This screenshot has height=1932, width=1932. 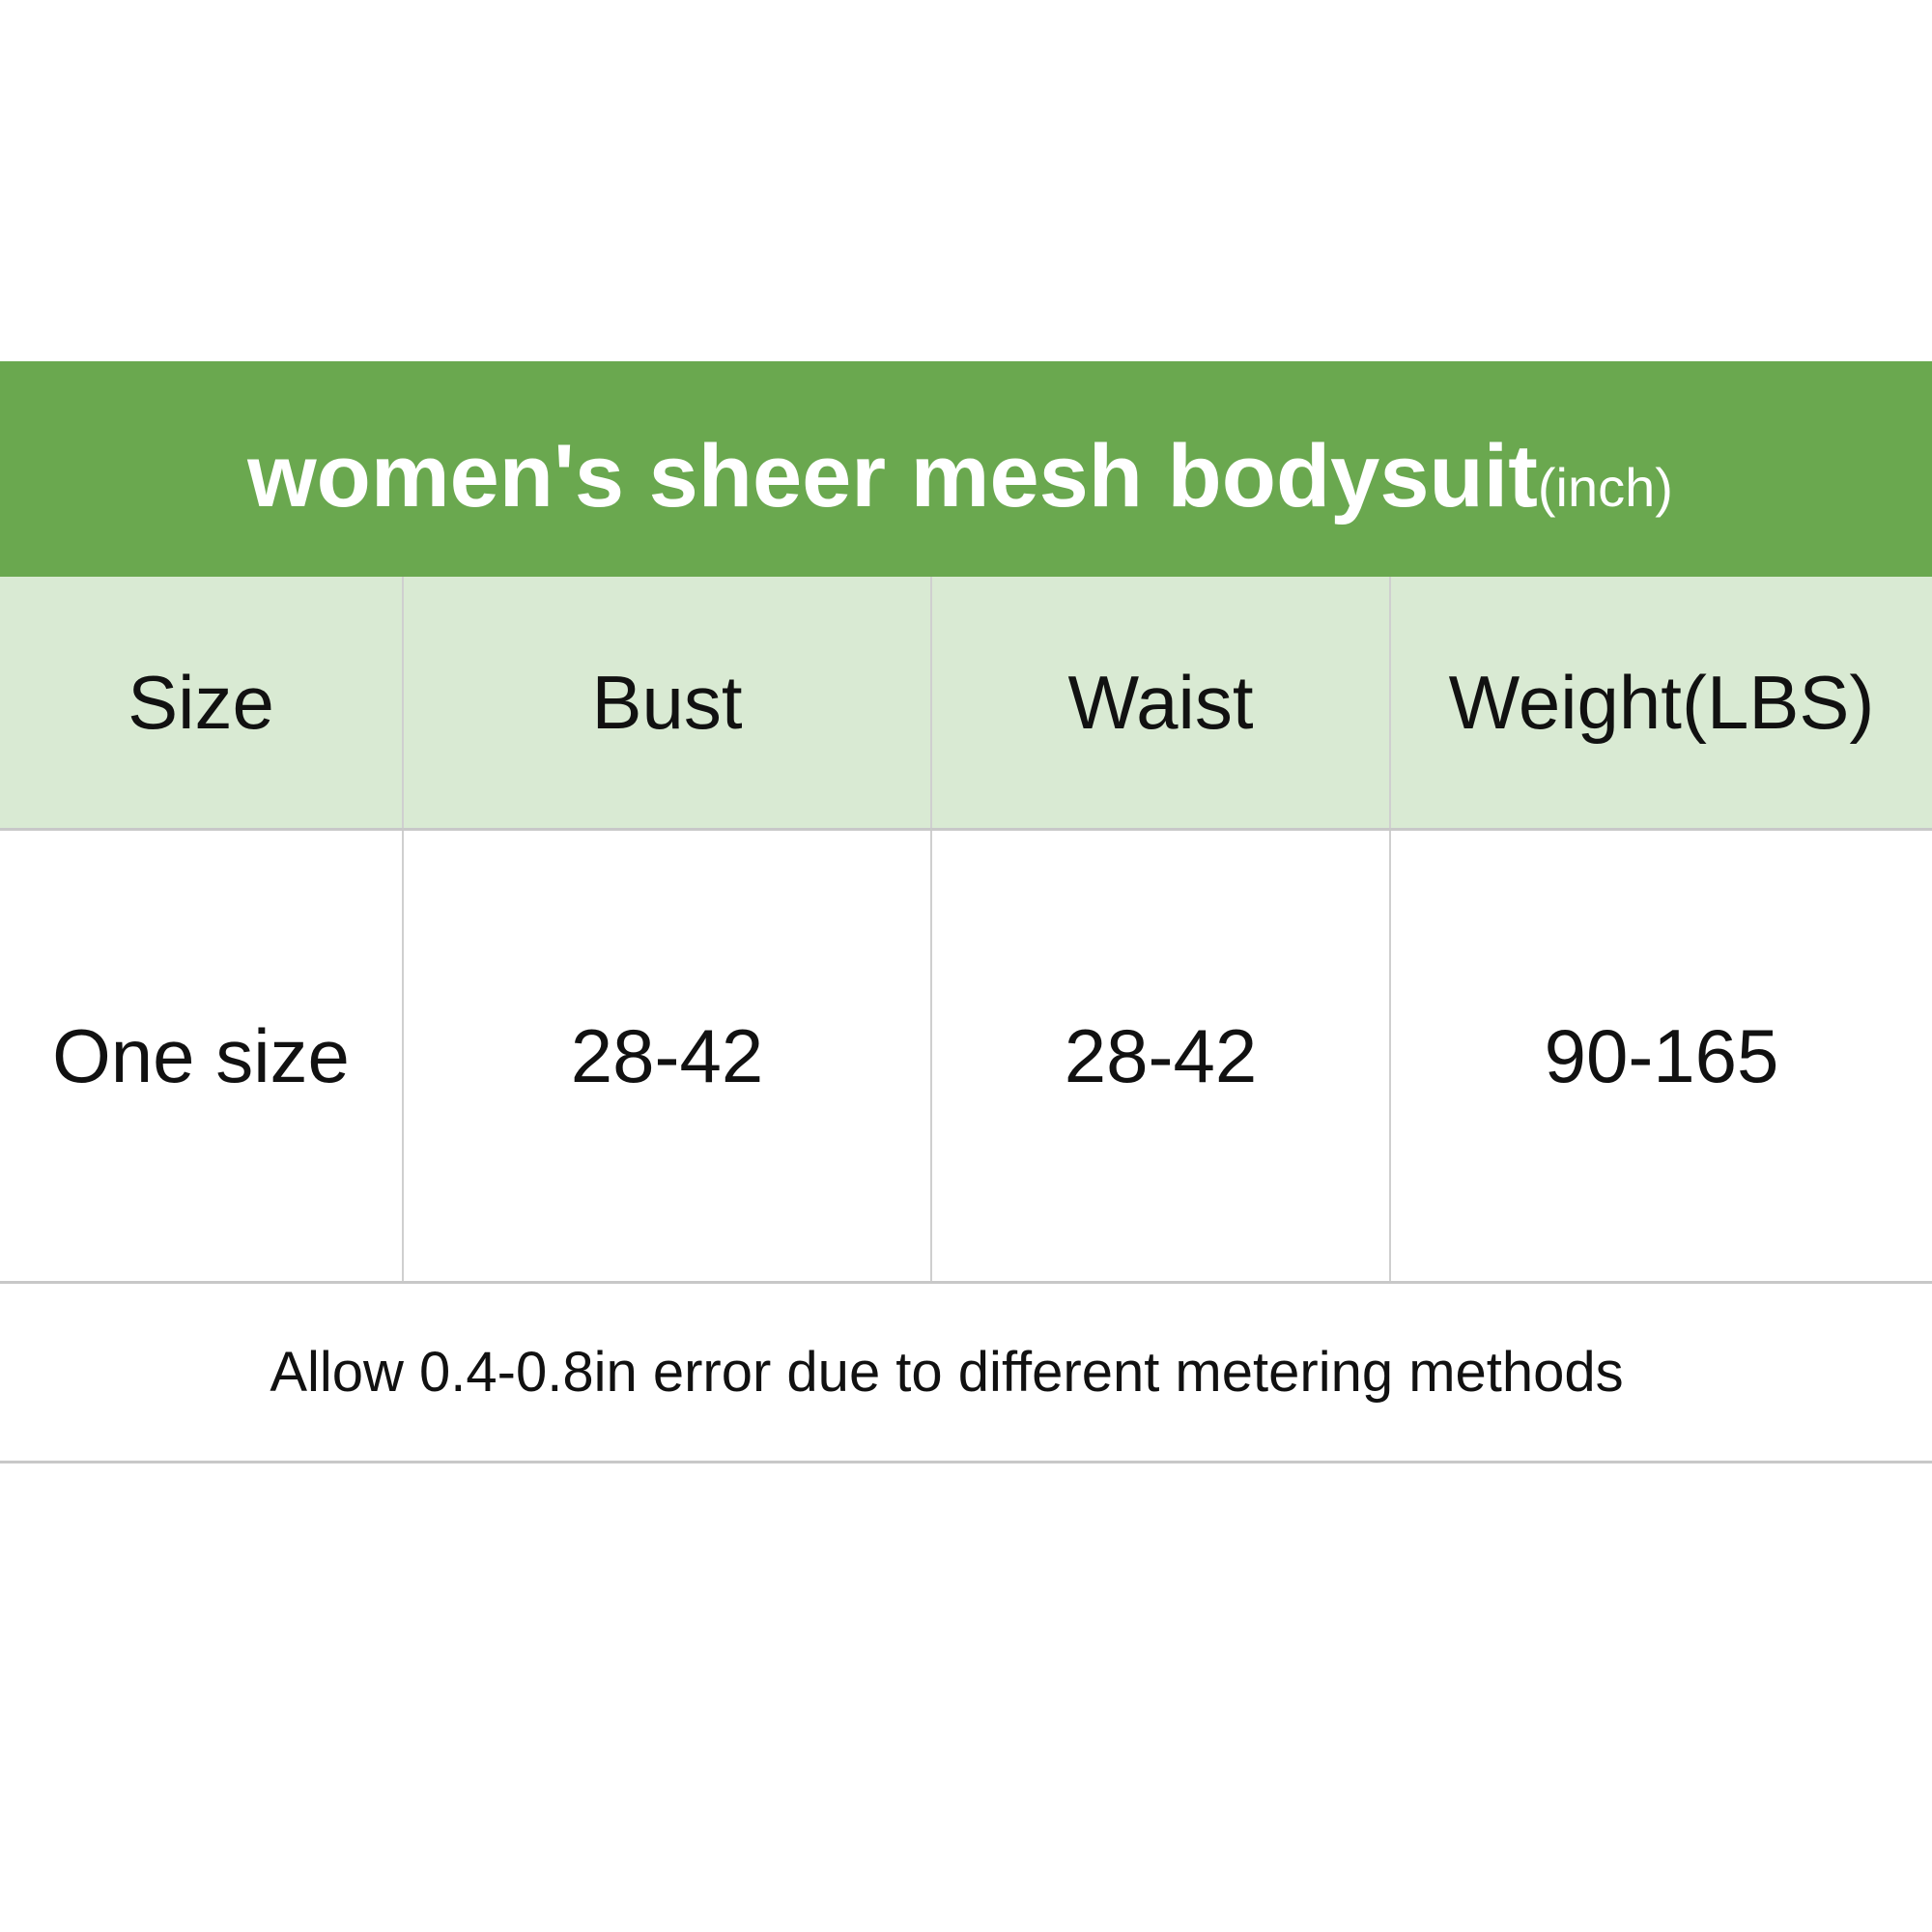 I want to click on cell-waist: 28-42, so click(x=1161, y=1056).